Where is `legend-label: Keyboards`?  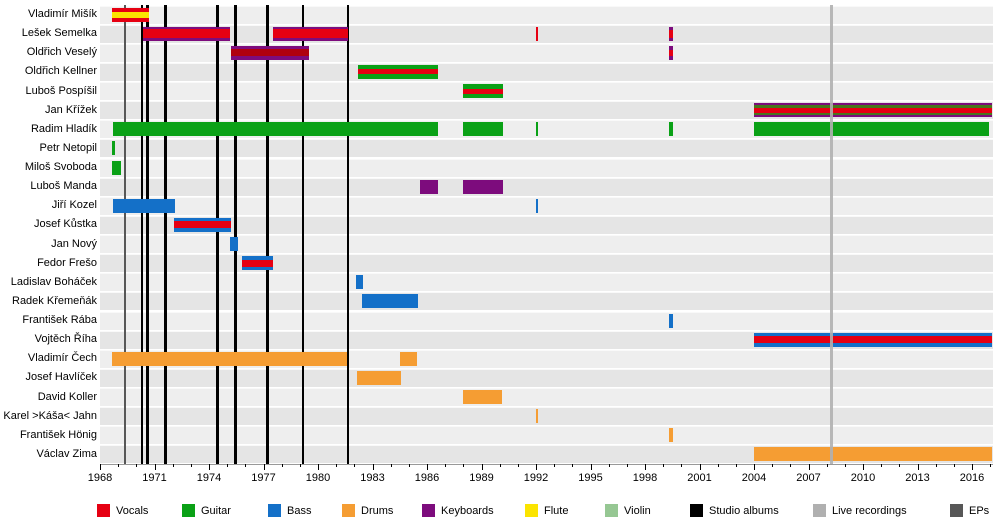 legend-label: Keyboards is located at coordinates (467, 511).